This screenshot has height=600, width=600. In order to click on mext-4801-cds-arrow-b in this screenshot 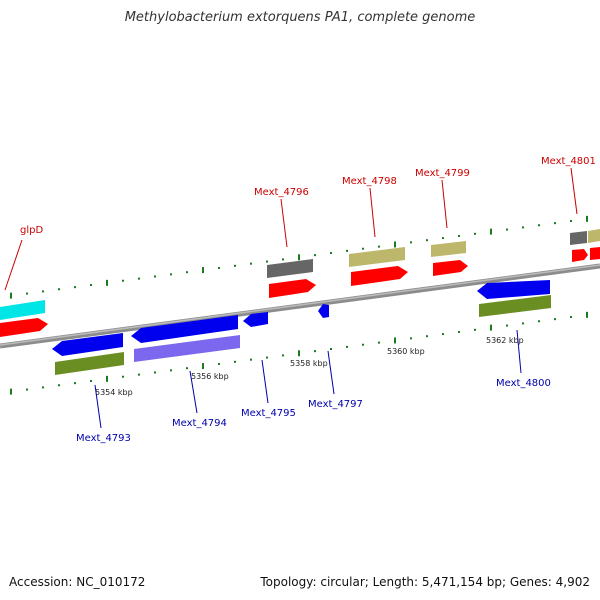, I will do `click(595, 253)`.